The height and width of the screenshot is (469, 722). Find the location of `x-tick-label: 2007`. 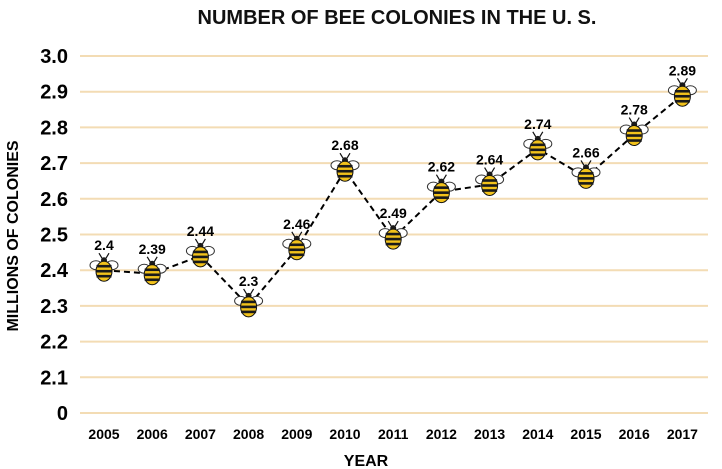

x-tick-label: 2007 is located at coordinates (200, 434).